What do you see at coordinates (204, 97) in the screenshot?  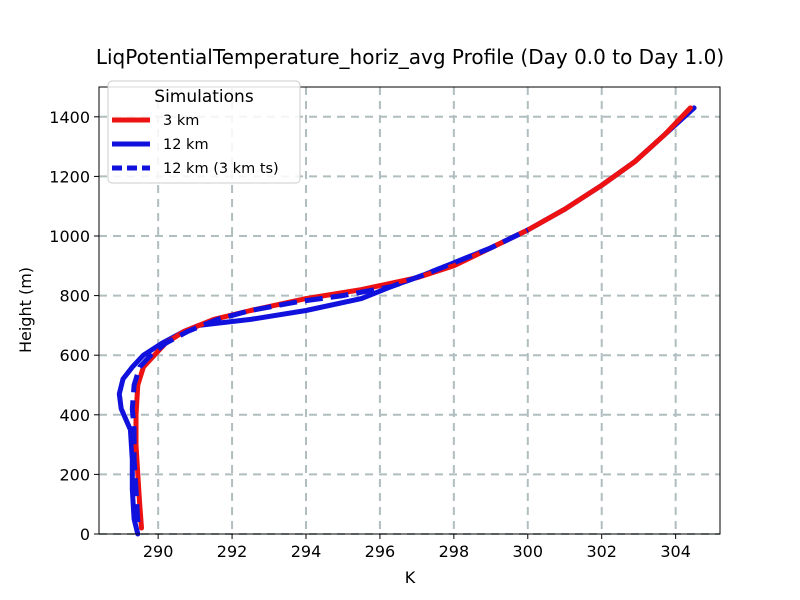 I see `legend-title: Simulations` at bounding box center [204, 97].